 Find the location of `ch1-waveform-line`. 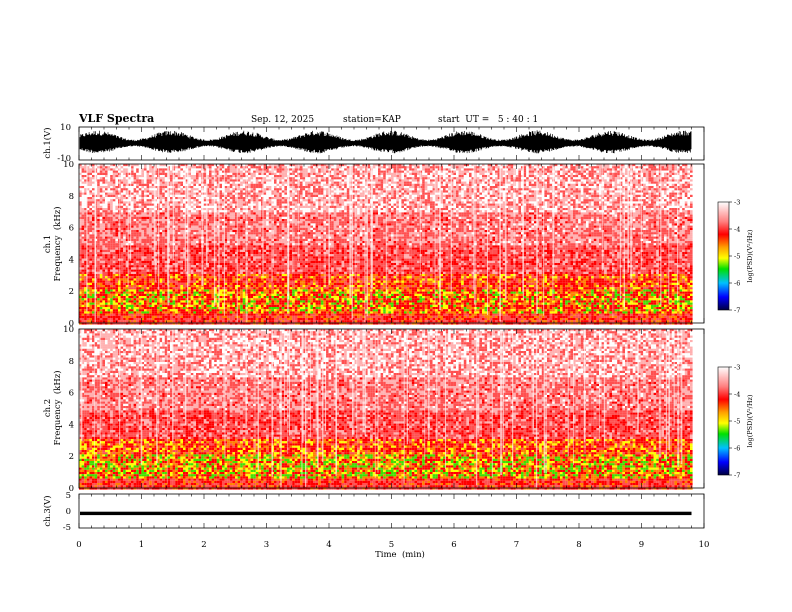

ch1-waveform-line is located at coordinates (385, 142).